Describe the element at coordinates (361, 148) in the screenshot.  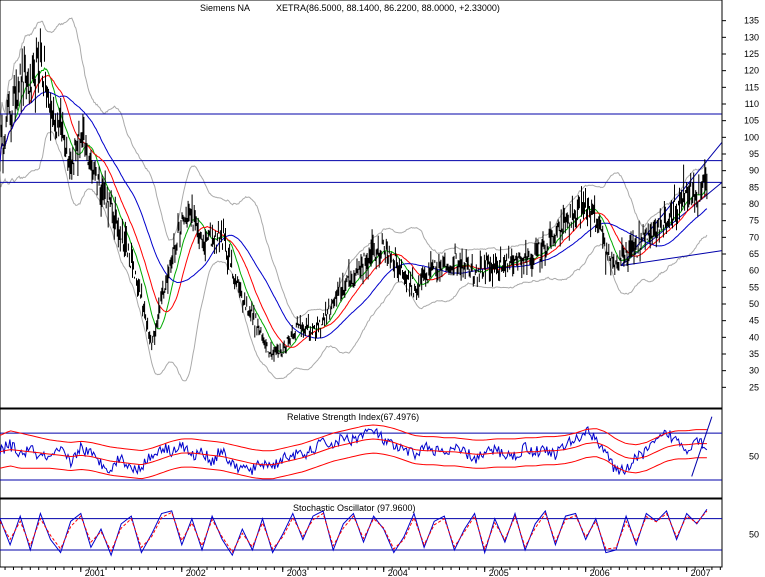
I see `resistance-lines` at that location.